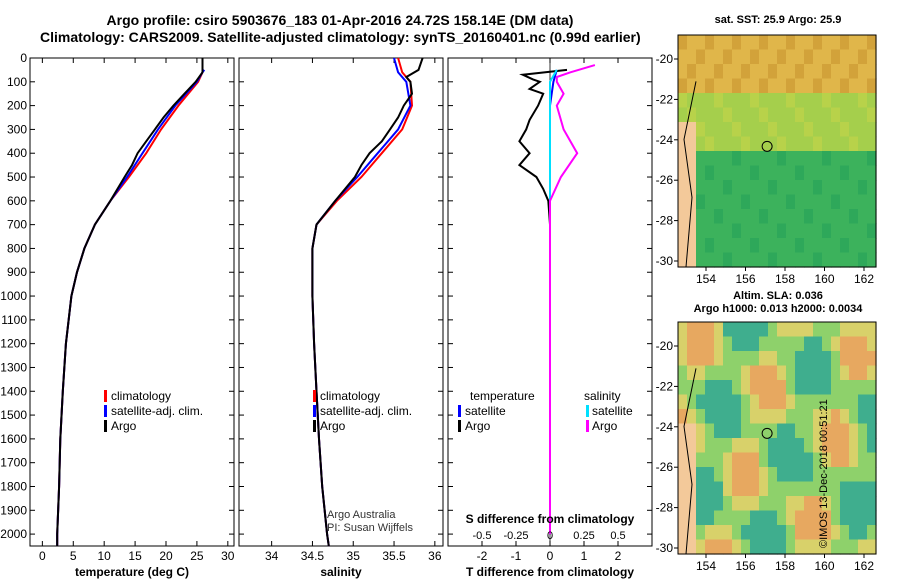 The height and width of the screenshot is (580, 900). What do you see at coordinates (13, 367) in the screenshot?
I see `depth-tick-label: 1300` at bounding box center [13, 367].